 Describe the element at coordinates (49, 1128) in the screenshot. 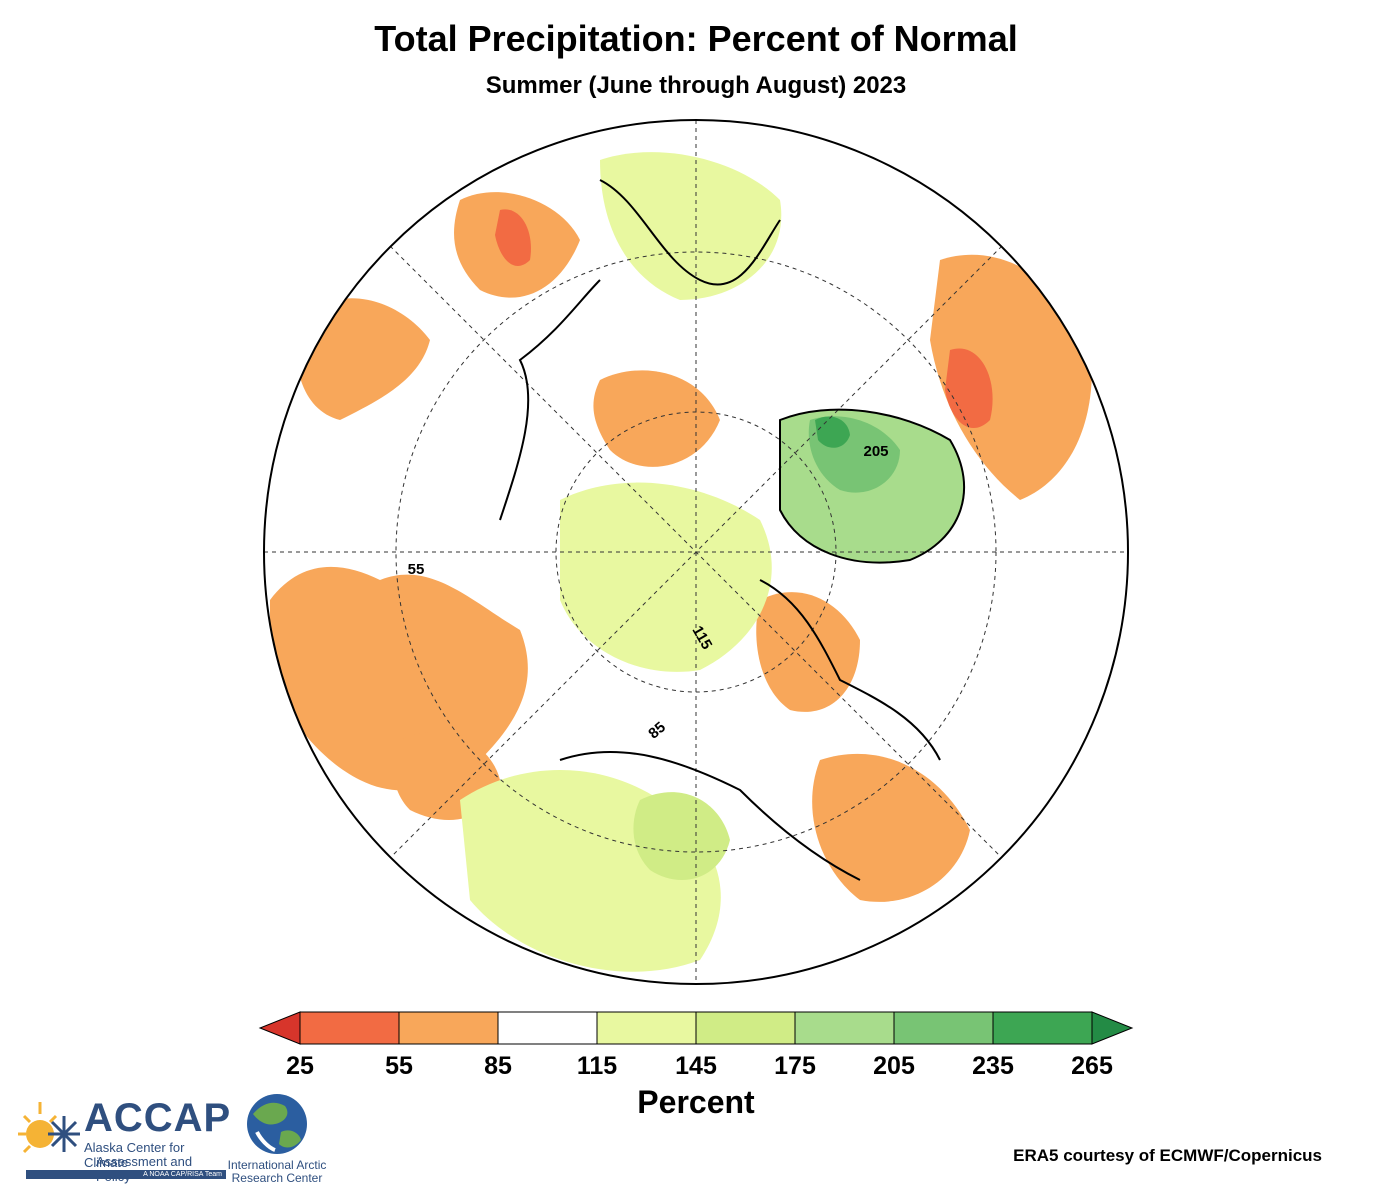

I see `sun-snowflake-icon` at that location.